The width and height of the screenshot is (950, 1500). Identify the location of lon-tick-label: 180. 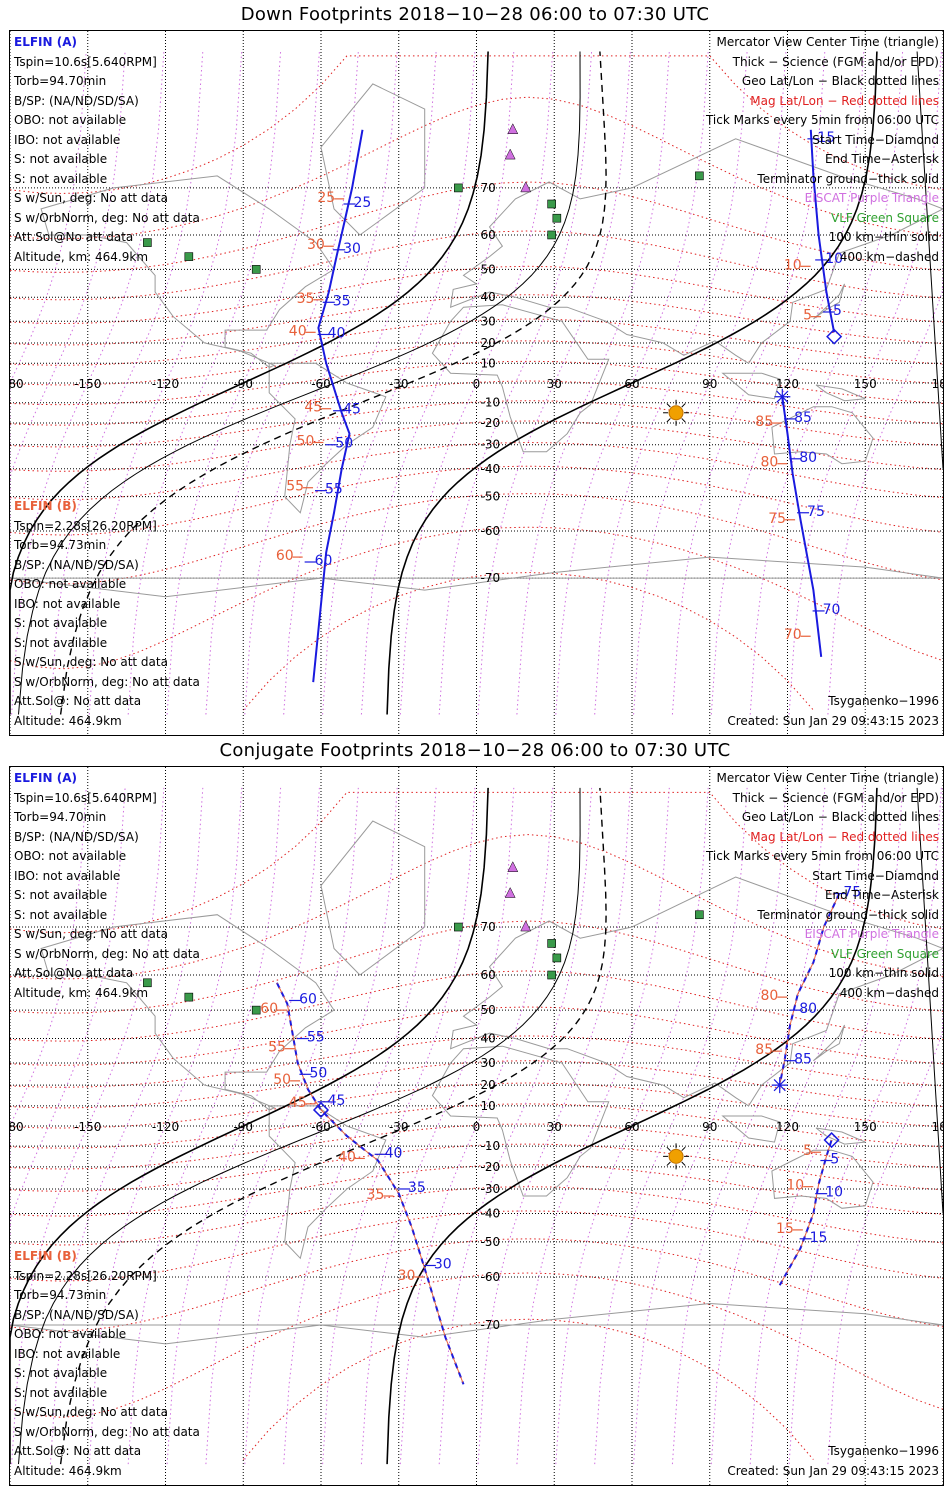
(937, 384).